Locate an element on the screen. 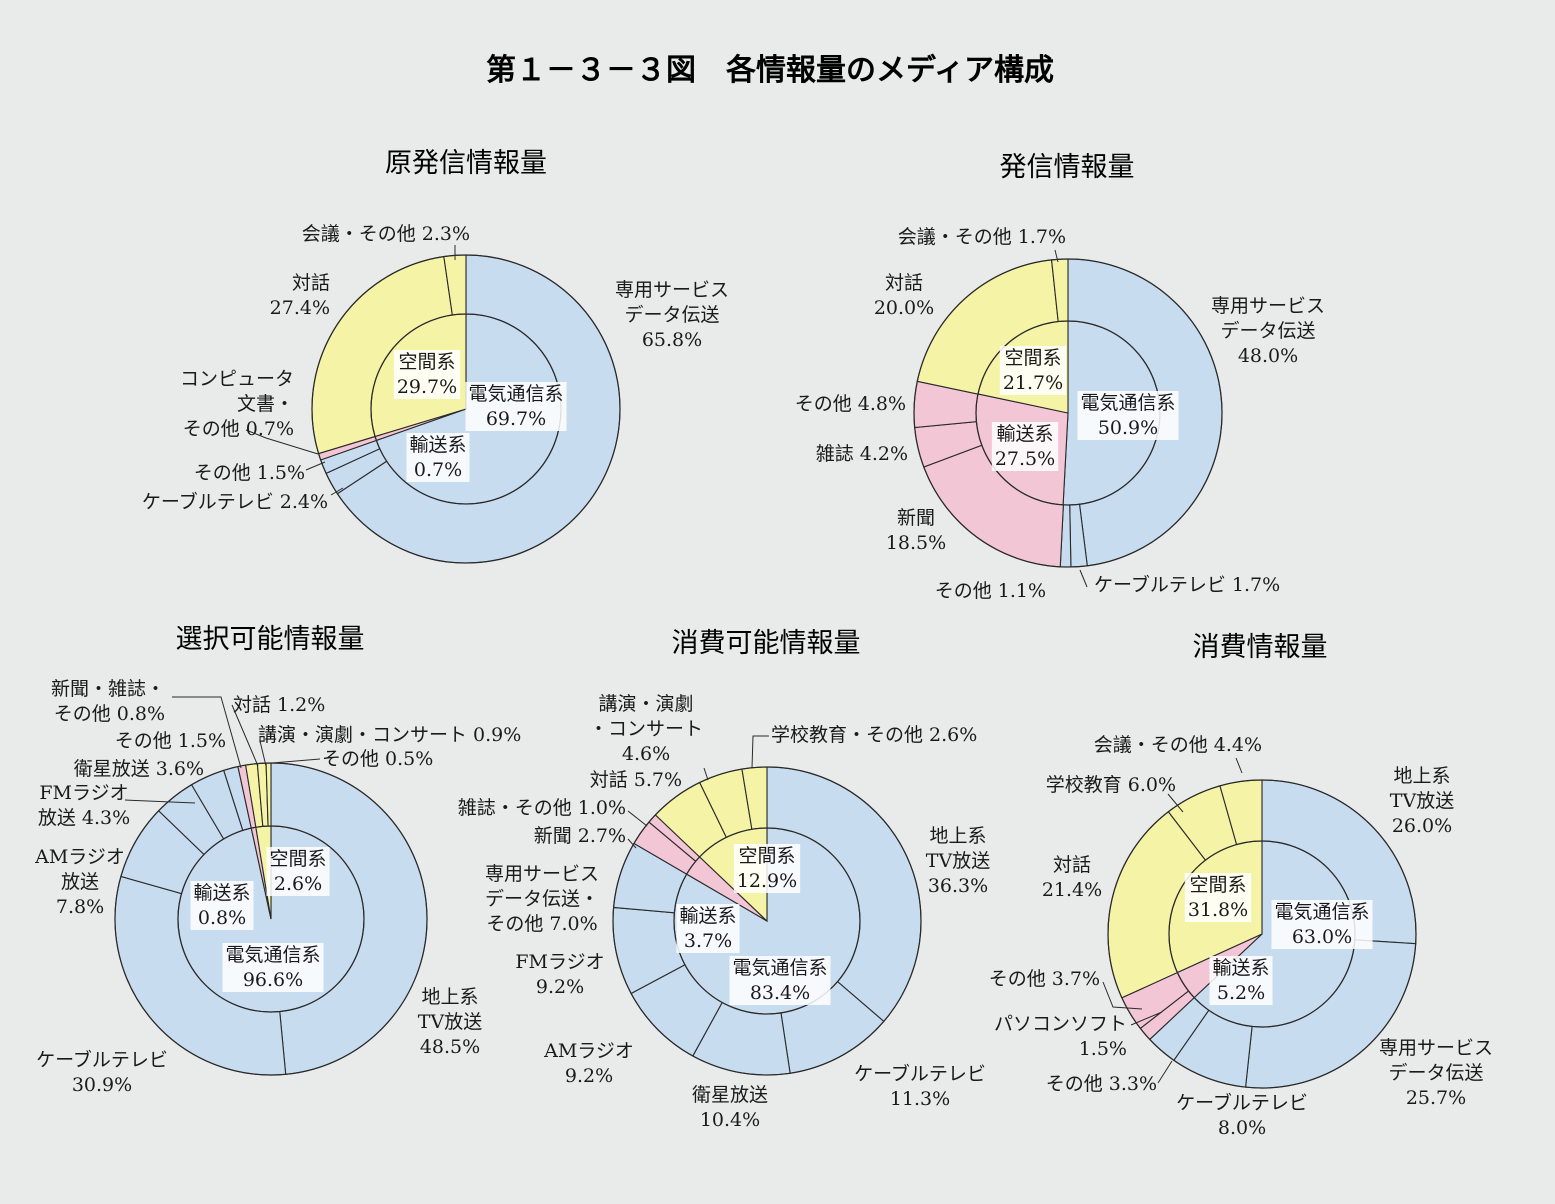 Image resolution: width=1555 pixels, height=1204 pixels. outer-label-4: コンピュータ文書・その他 0.7% is located at coordinates (237, 404).